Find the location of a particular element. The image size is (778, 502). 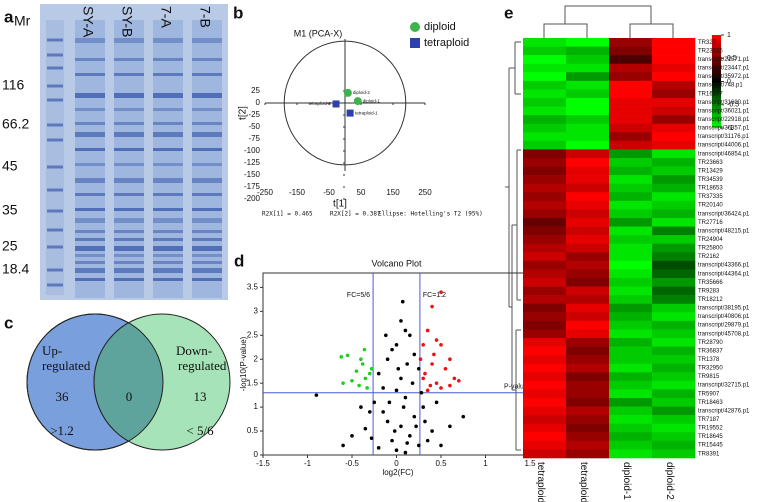

footnote: R2X[2] = 0.387 is located at coordinates (355, 214).